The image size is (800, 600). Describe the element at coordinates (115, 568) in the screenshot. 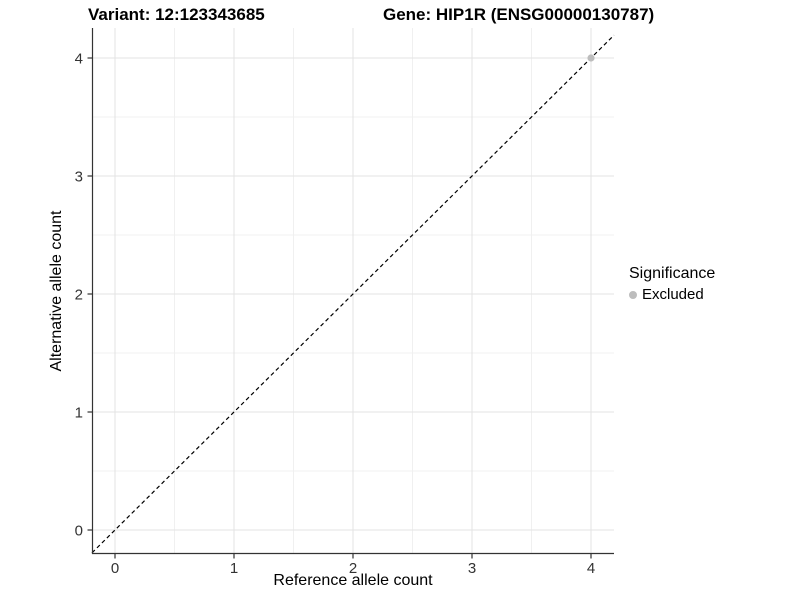

I see `x-tick-label: 0` at that location.